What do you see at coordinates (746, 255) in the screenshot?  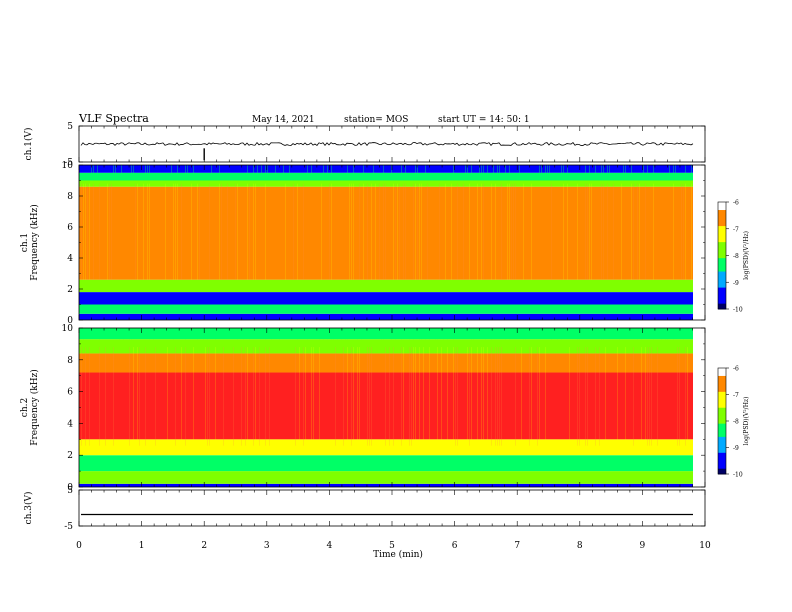 I see `colorbar-label: log(PSD)(V²/Hz)` at bounding box center [746, 255].